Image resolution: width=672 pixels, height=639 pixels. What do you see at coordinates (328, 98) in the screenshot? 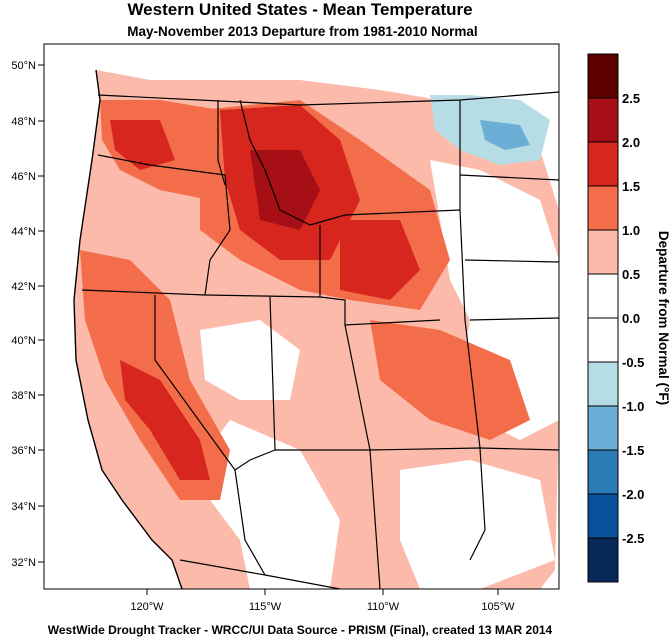
I see `border-canada` at bounding box center [328, 98].